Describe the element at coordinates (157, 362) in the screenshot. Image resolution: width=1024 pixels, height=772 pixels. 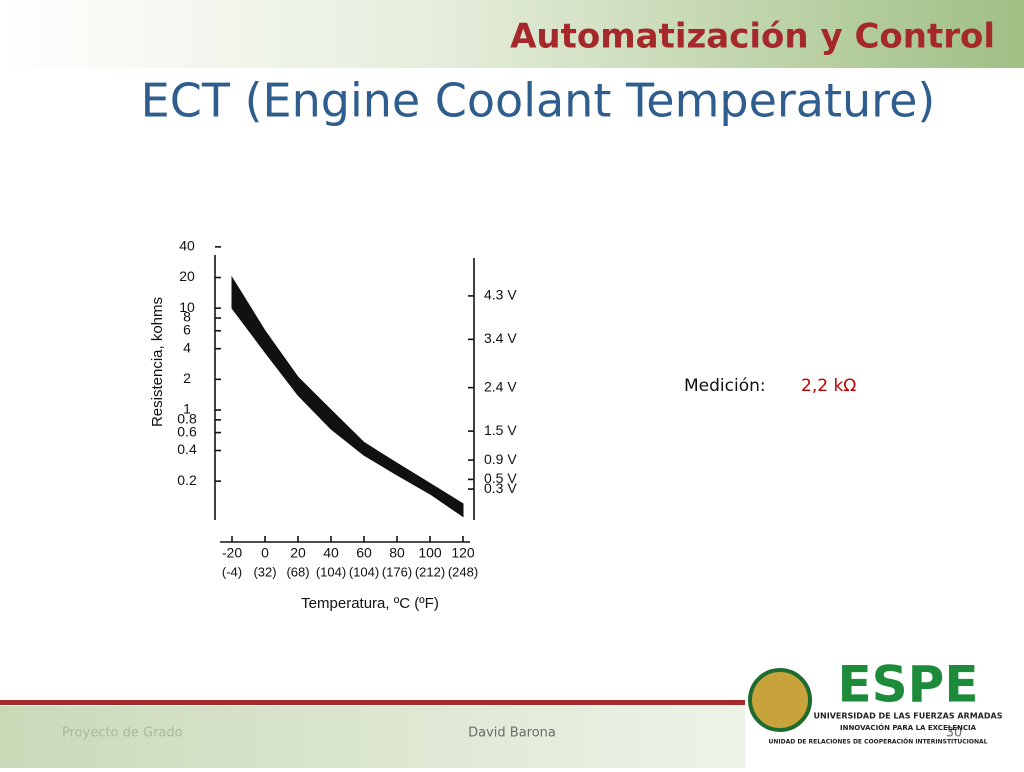
I see `y-axis-label: Resistencia, kohms` at that location.